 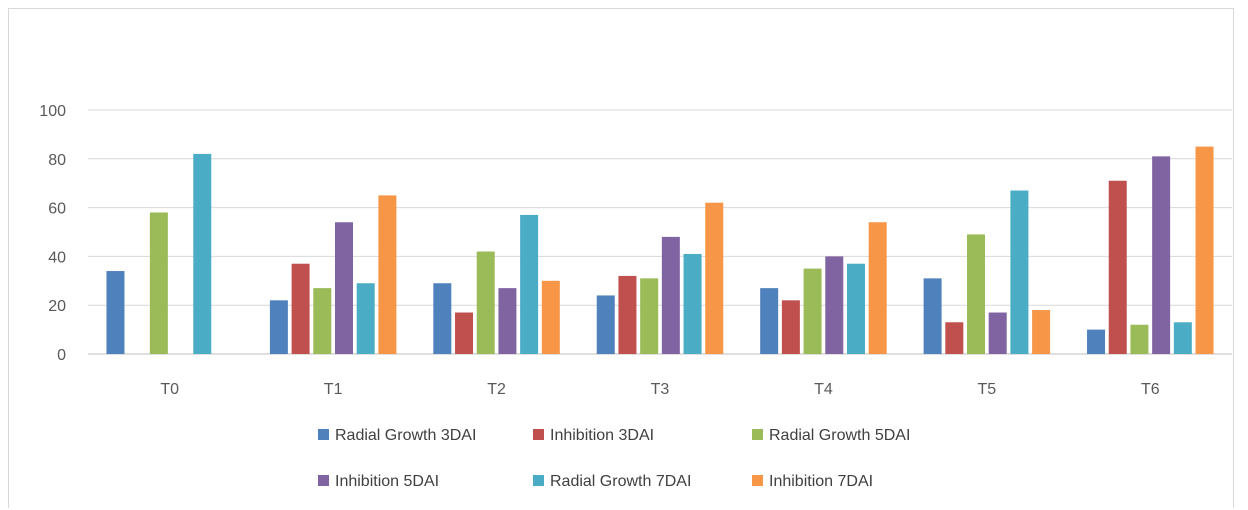 I want to click on legend-item: Radial Growth 3DAI, so click(x=397, y=435).